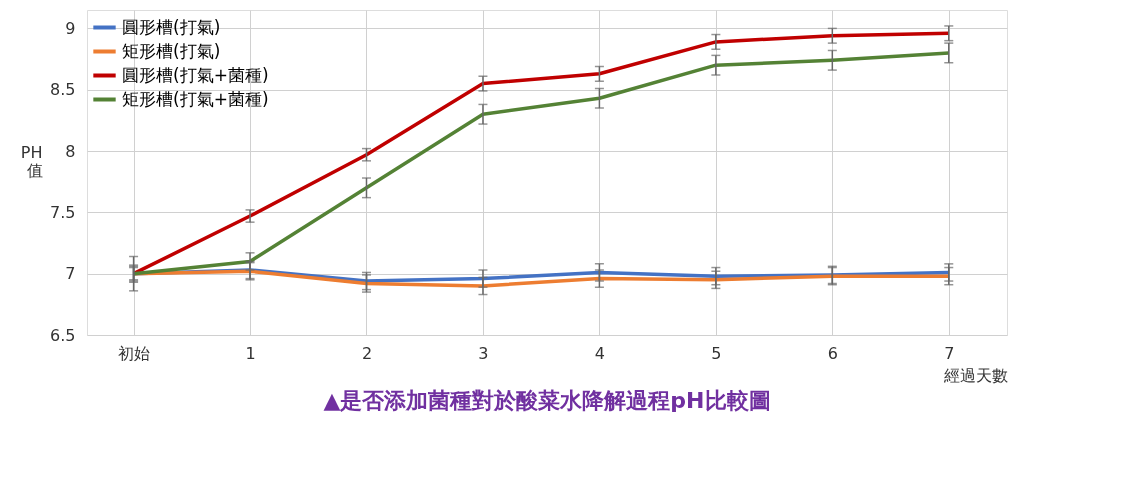 This screenshot has width=1134, height=500. I want to click on x-tick-label: 6, so click(832, 353).